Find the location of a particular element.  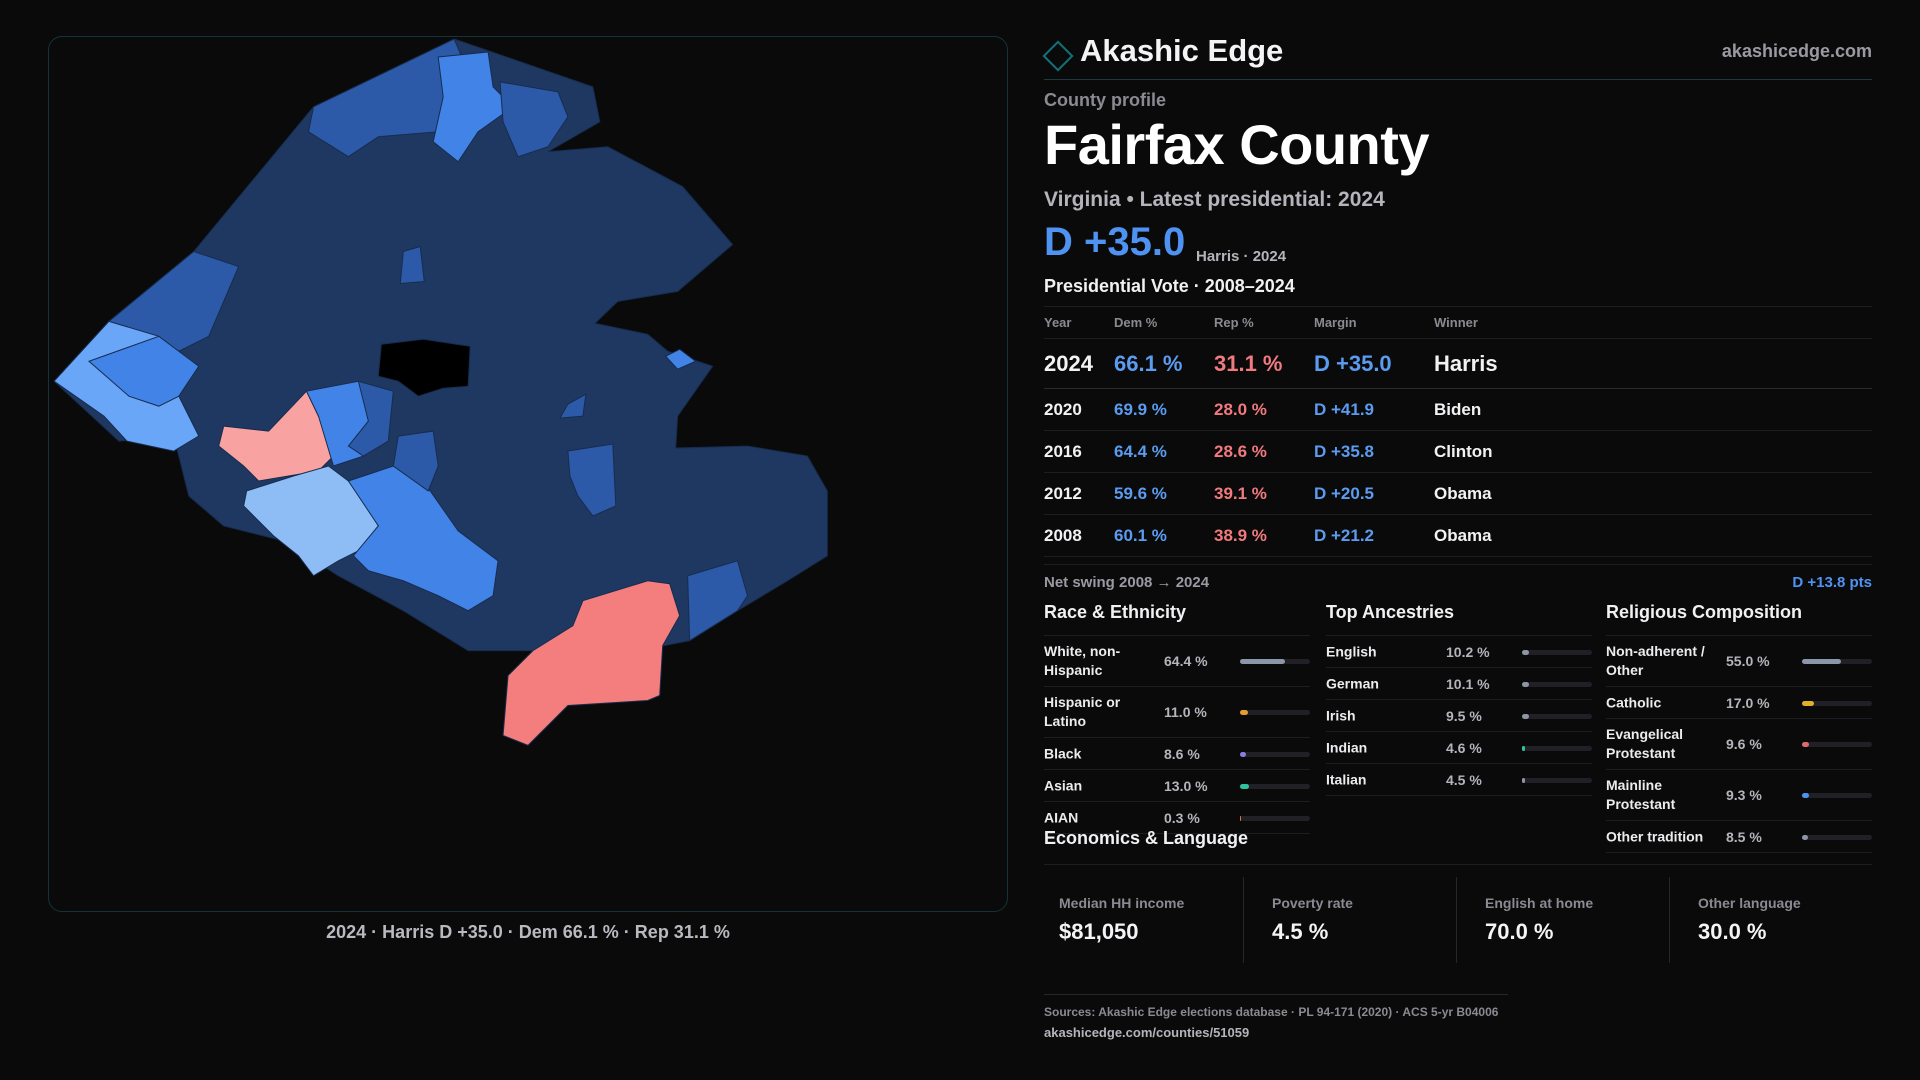

ancestry-value: 9.5 % is located at coordinates (1464, 715).